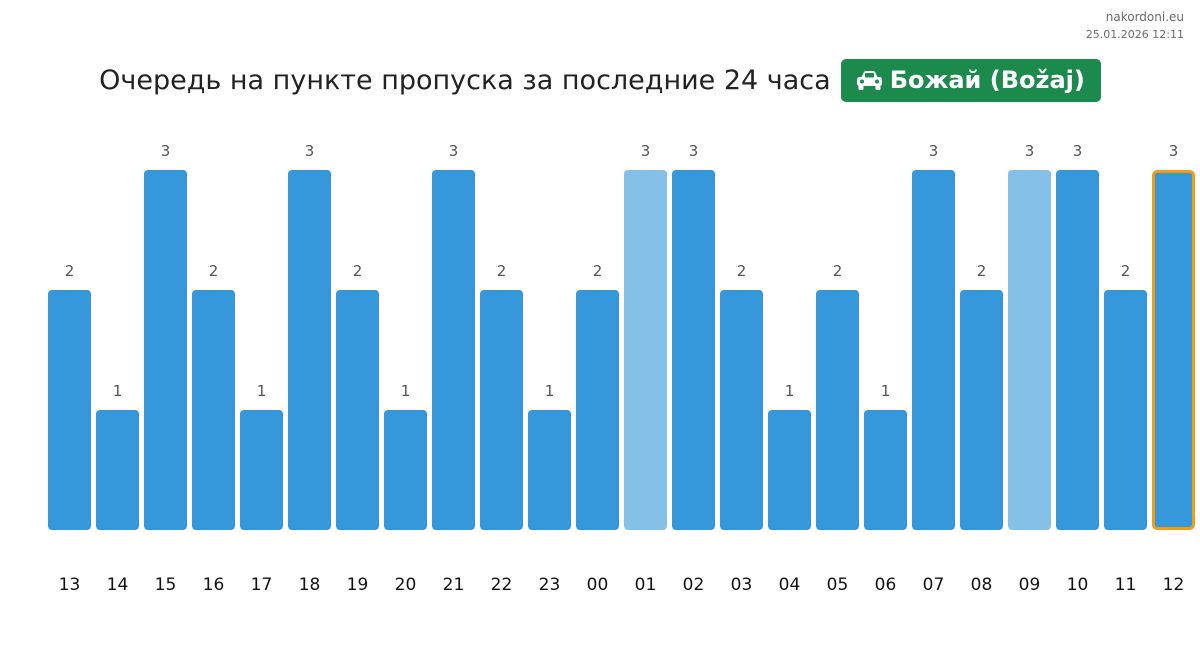 The width and height of the screenshot is (1200, 651). Describe the element at coordinates (70, 271) in the screenshot. I see `value-label-13: 2` at that location.